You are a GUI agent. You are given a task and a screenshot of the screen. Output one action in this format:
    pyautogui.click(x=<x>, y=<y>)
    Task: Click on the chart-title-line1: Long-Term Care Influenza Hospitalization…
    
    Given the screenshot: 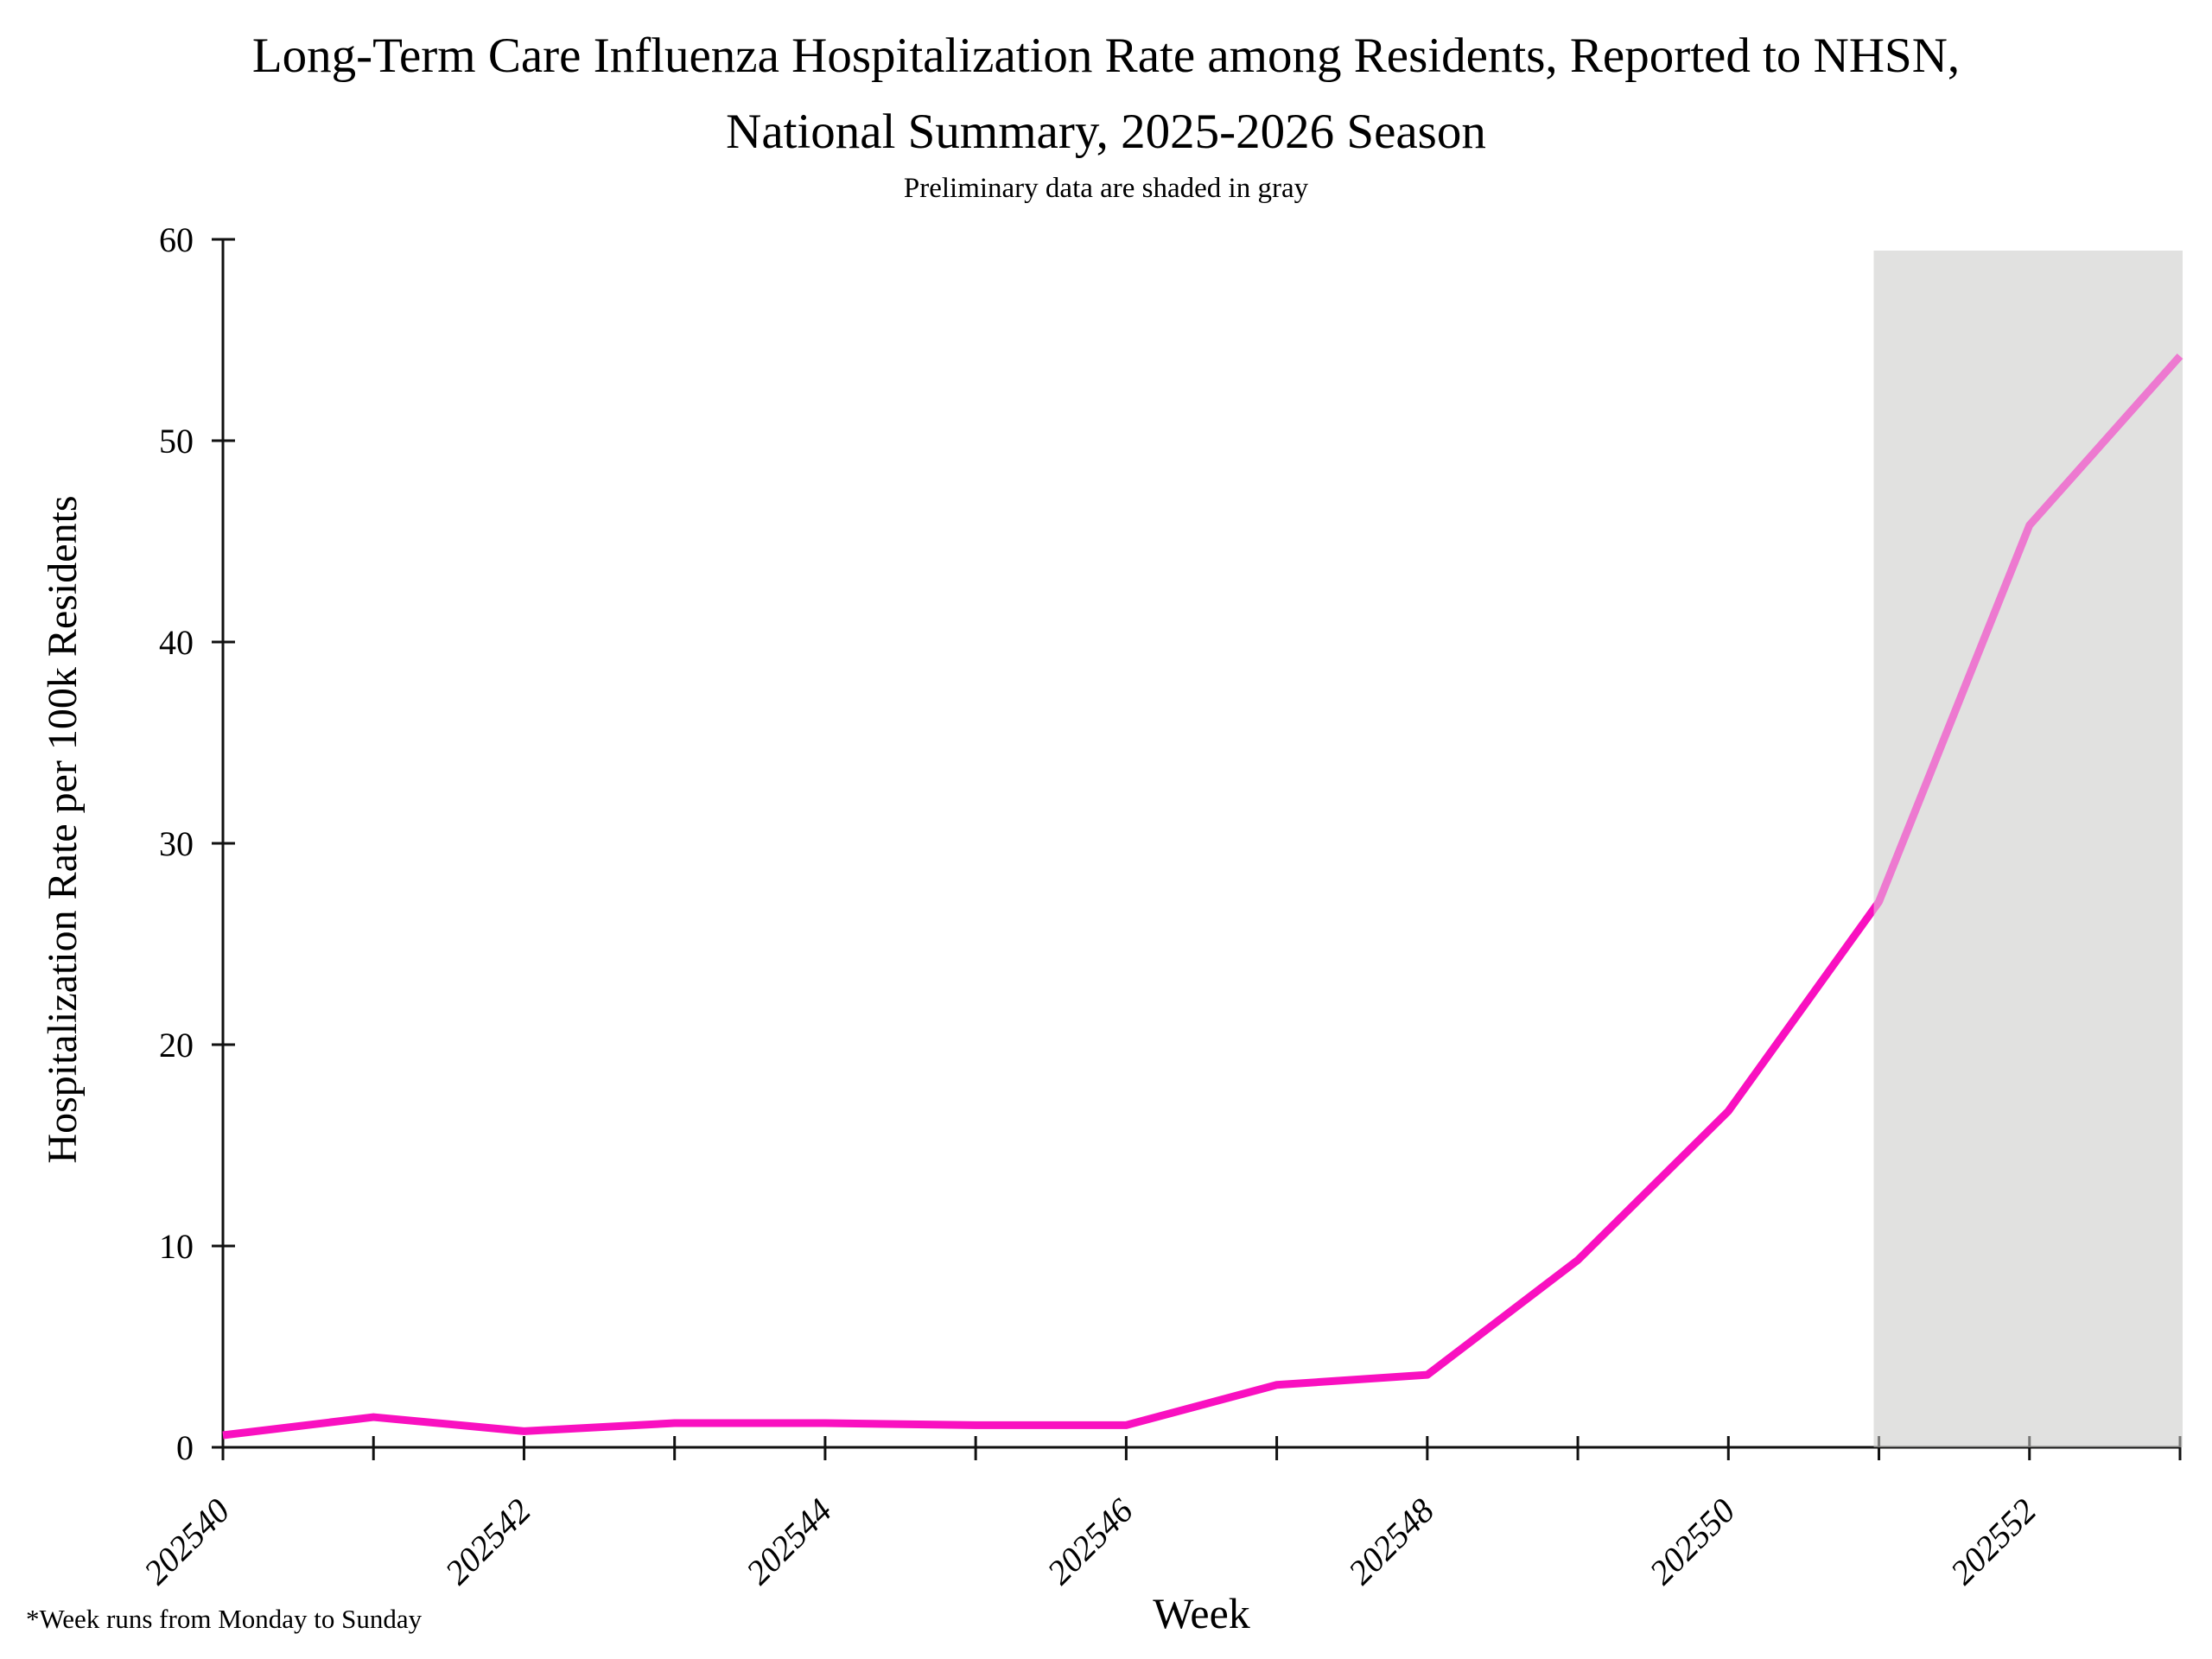 What is the action you would take?
    pyautogui.click(x=1106, y=56)
    